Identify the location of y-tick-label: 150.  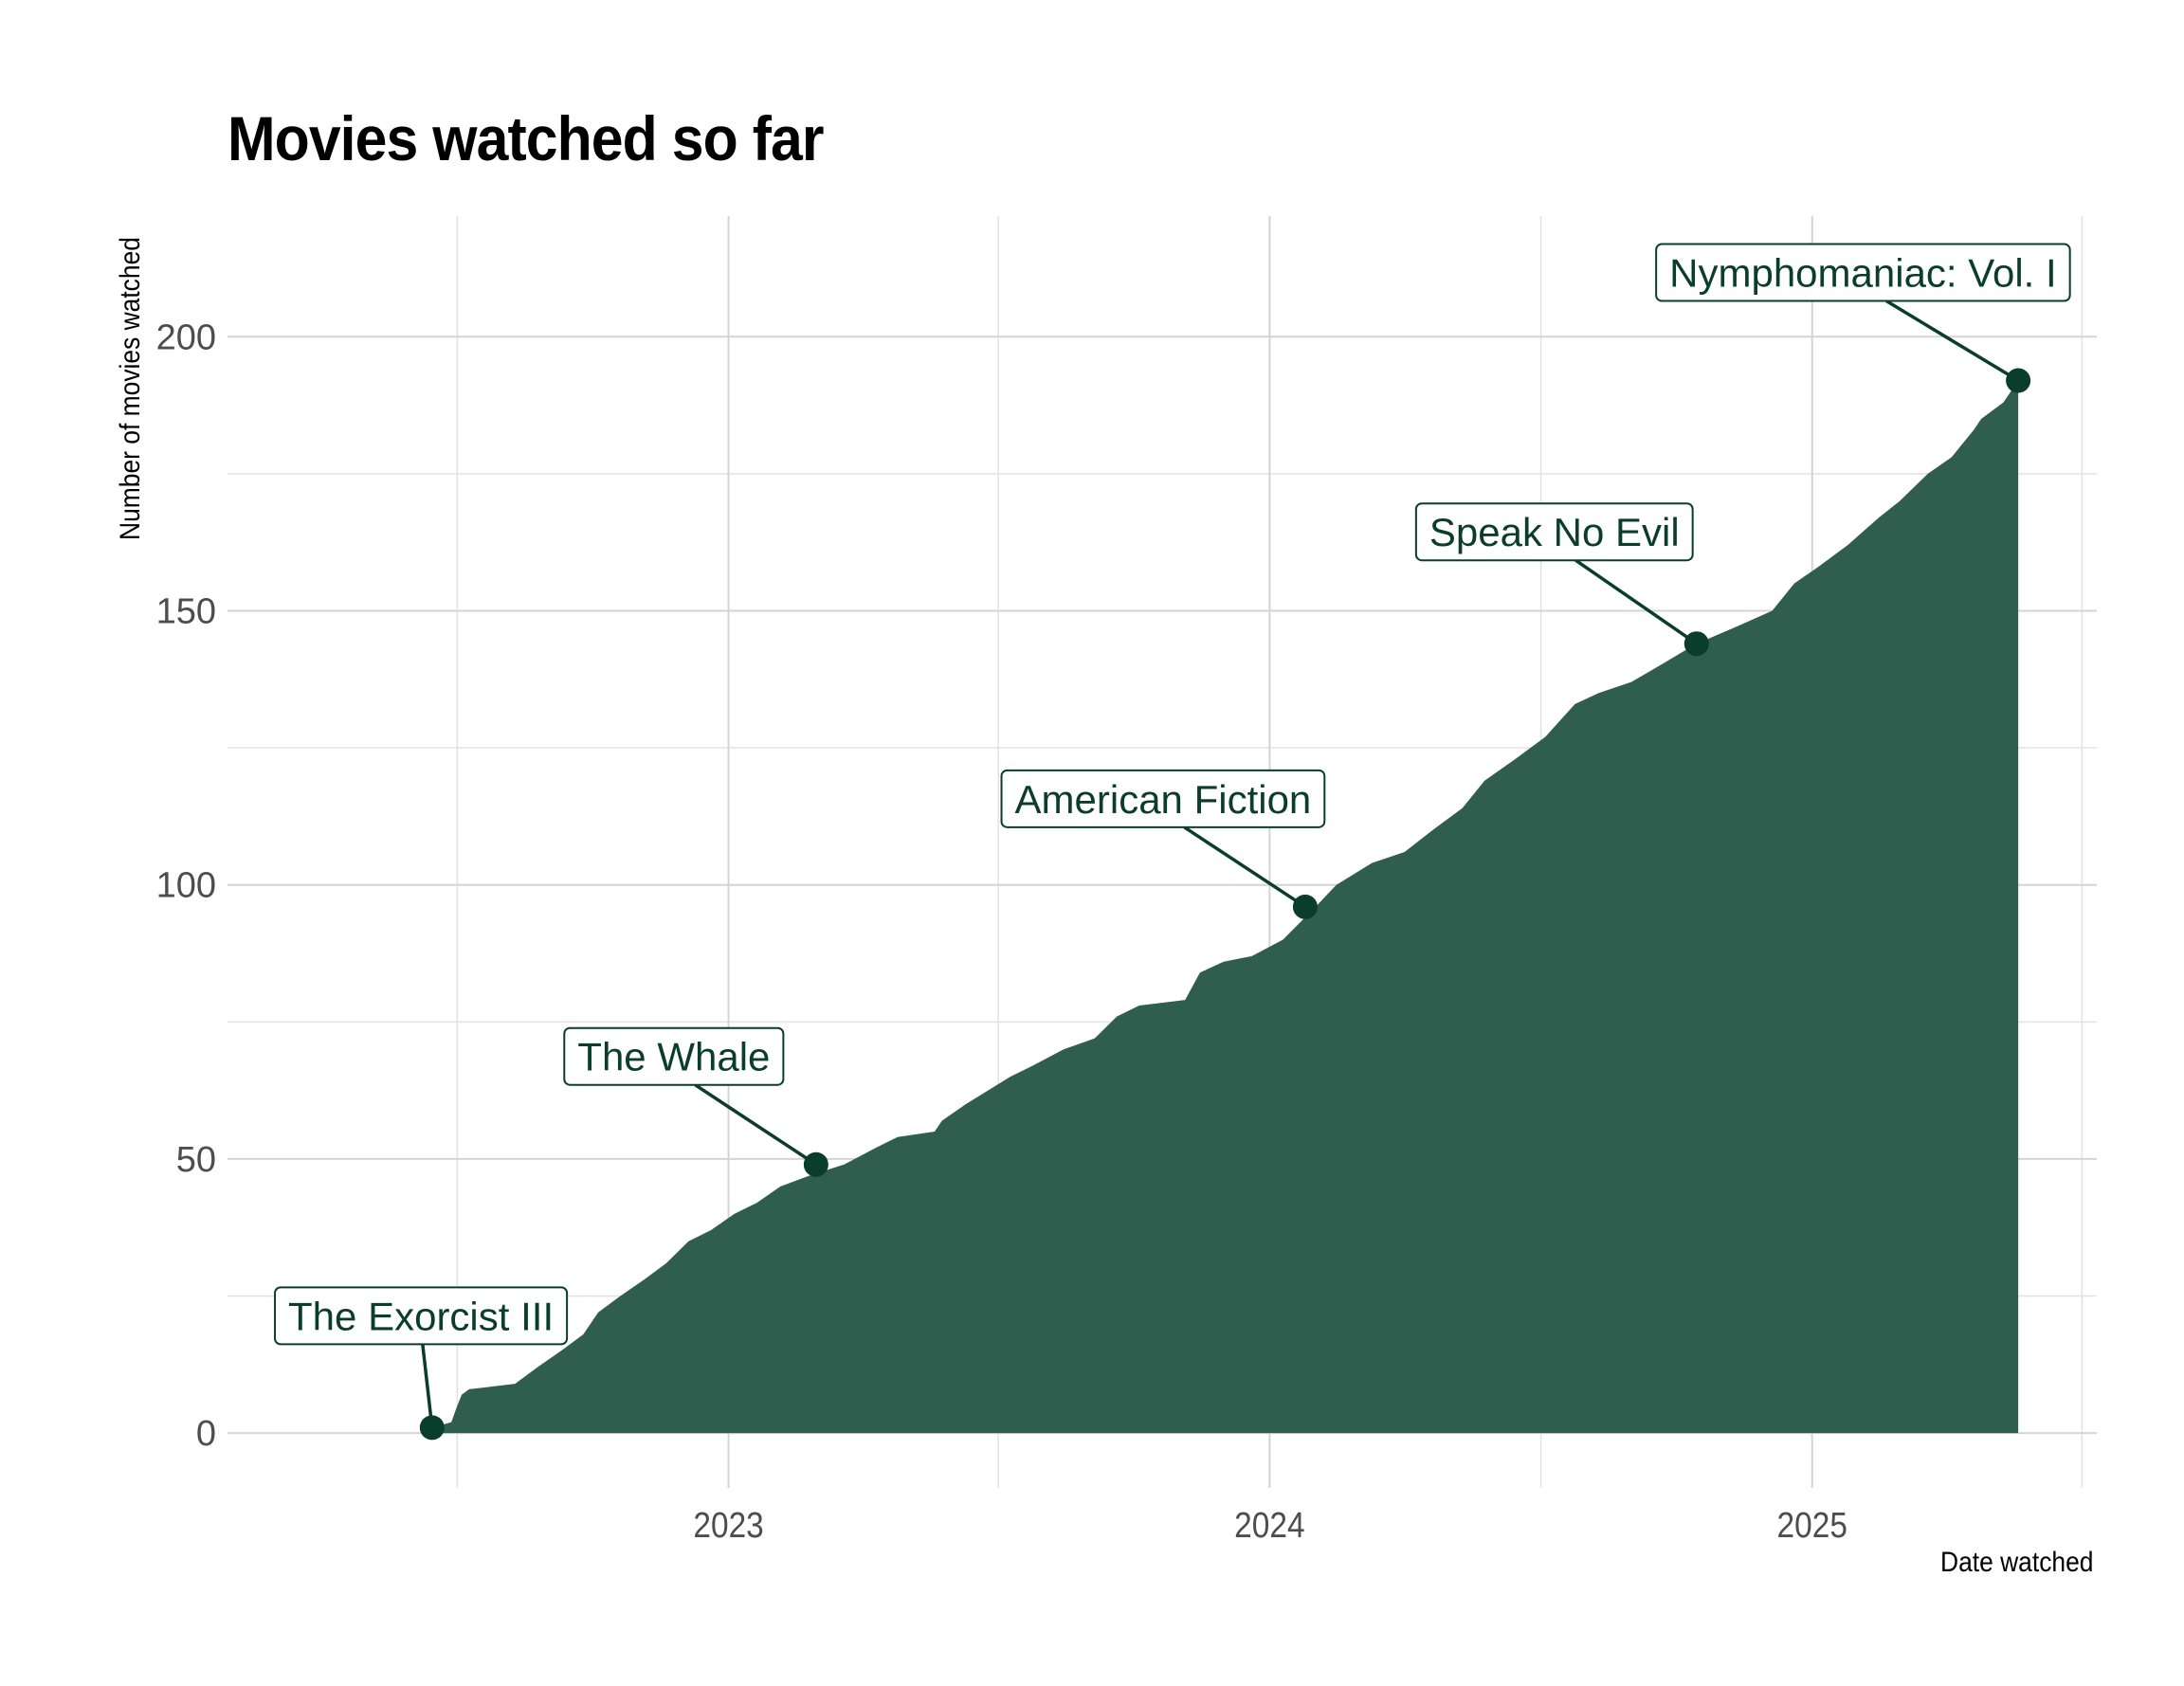
(186, 611).